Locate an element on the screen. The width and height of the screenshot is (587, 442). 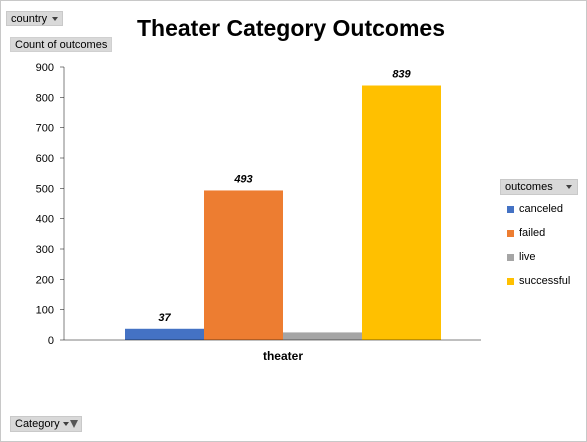
y-tick-label: 100 is located at coordinates (45, 311).